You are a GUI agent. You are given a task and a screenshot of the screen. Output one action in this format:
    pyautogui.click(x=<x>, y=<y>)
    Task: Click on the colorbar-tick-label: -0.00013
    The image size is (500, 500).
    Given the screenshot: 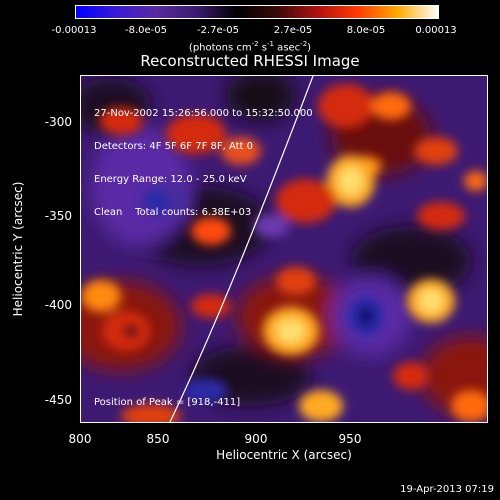 What is the action you would take?
    pyautogui.click(x=74, y=30)
    